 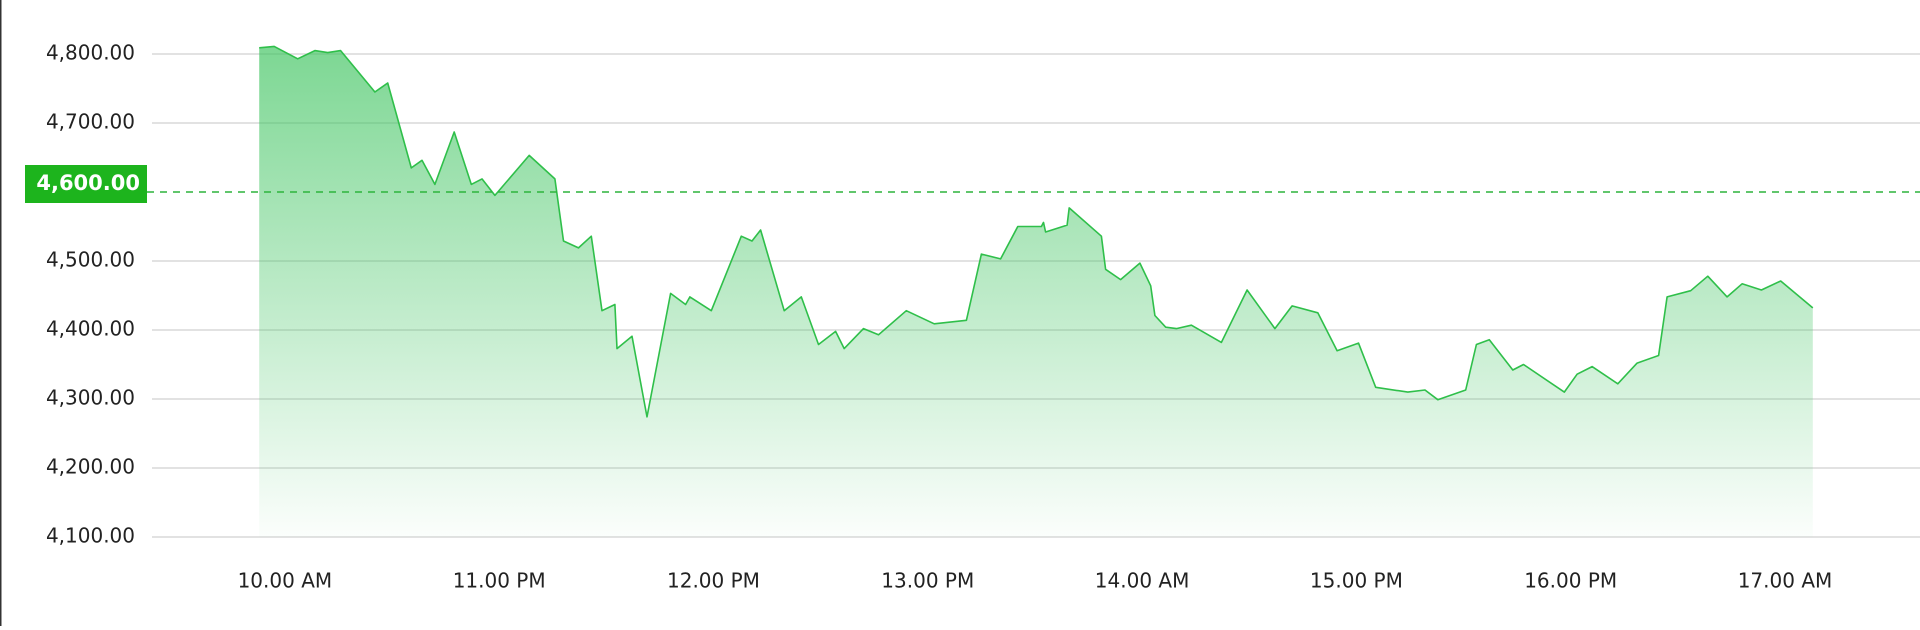 I want to click on x-tick-label: 13.00 PM, so click(x=927, y=581).